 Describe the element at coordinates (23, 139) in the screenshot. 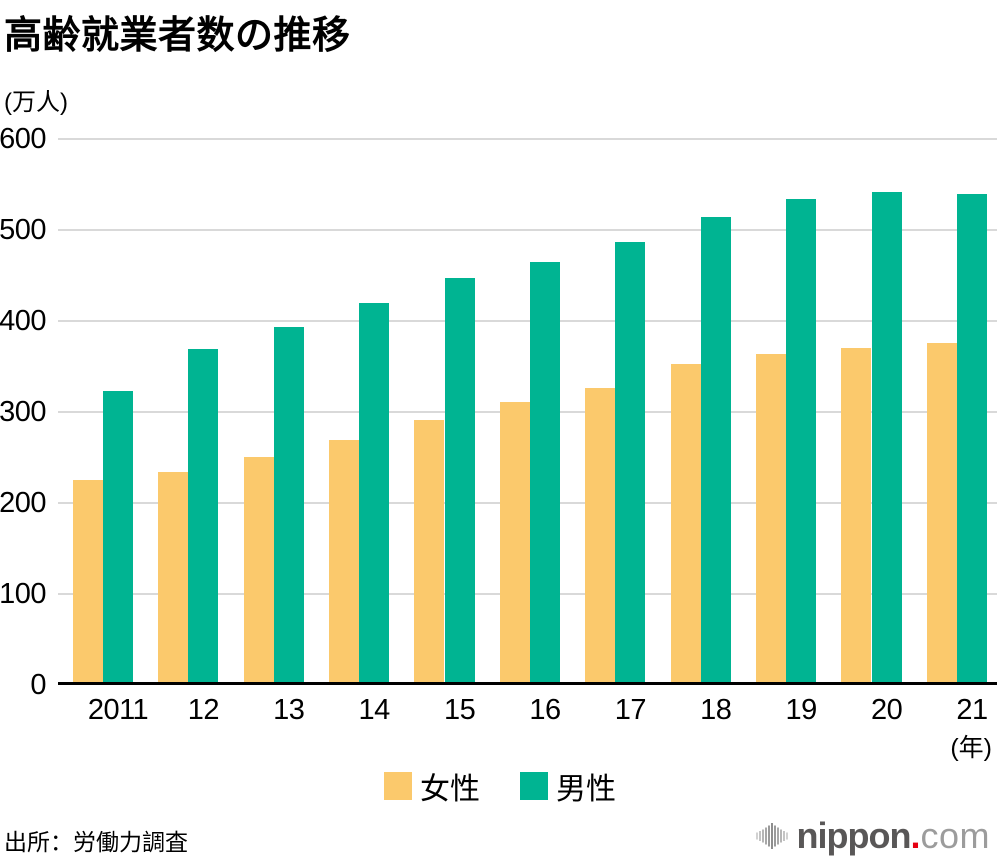

I see `y-tick-600: 600` at that location.